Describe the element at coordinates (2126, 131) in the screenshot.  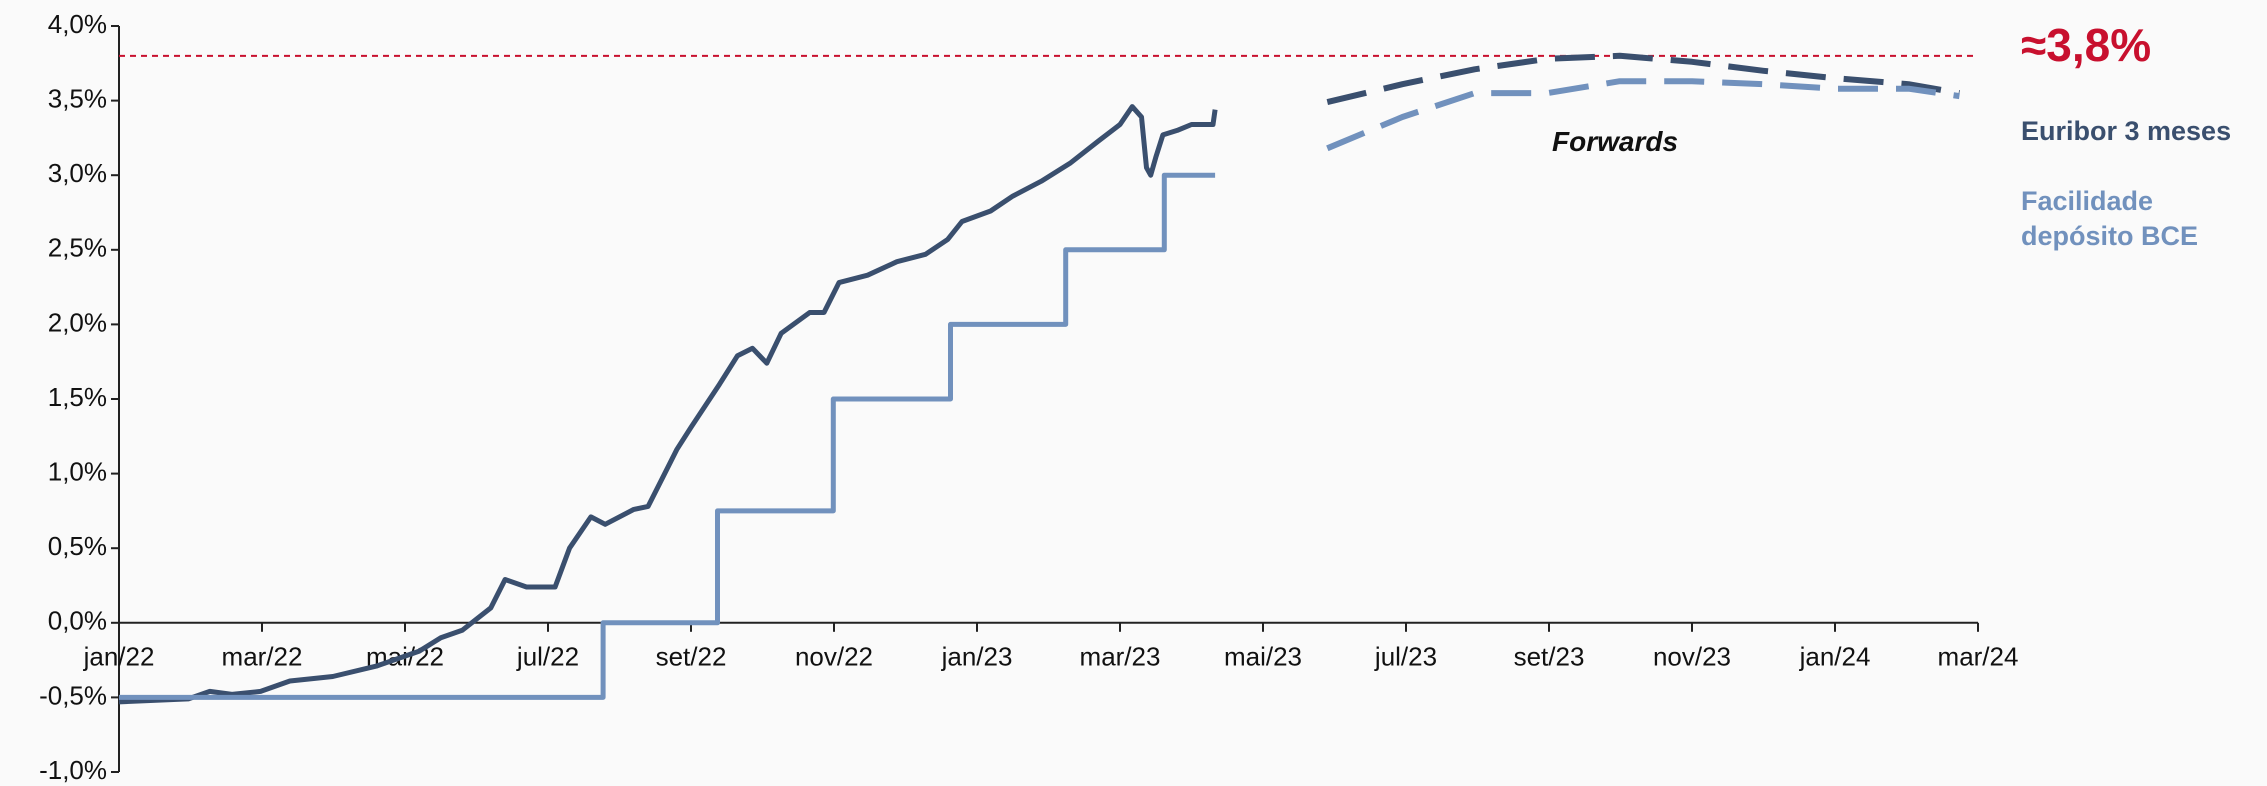
I see `legend-entry: Euribor 3 meses` at that location.